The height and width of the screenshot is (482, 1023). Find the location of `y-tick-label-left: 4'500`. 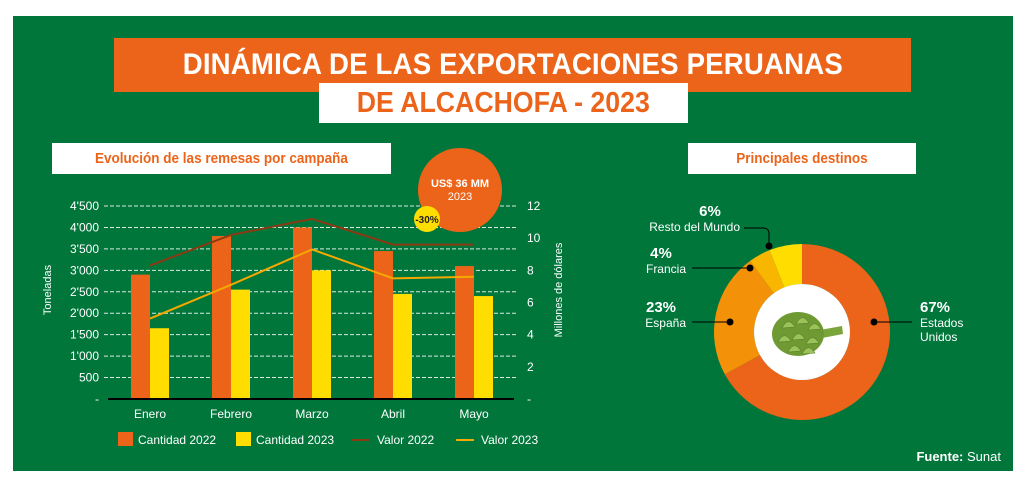

y-tick-label-left: 4'500 is located at coordinates (84, 206).